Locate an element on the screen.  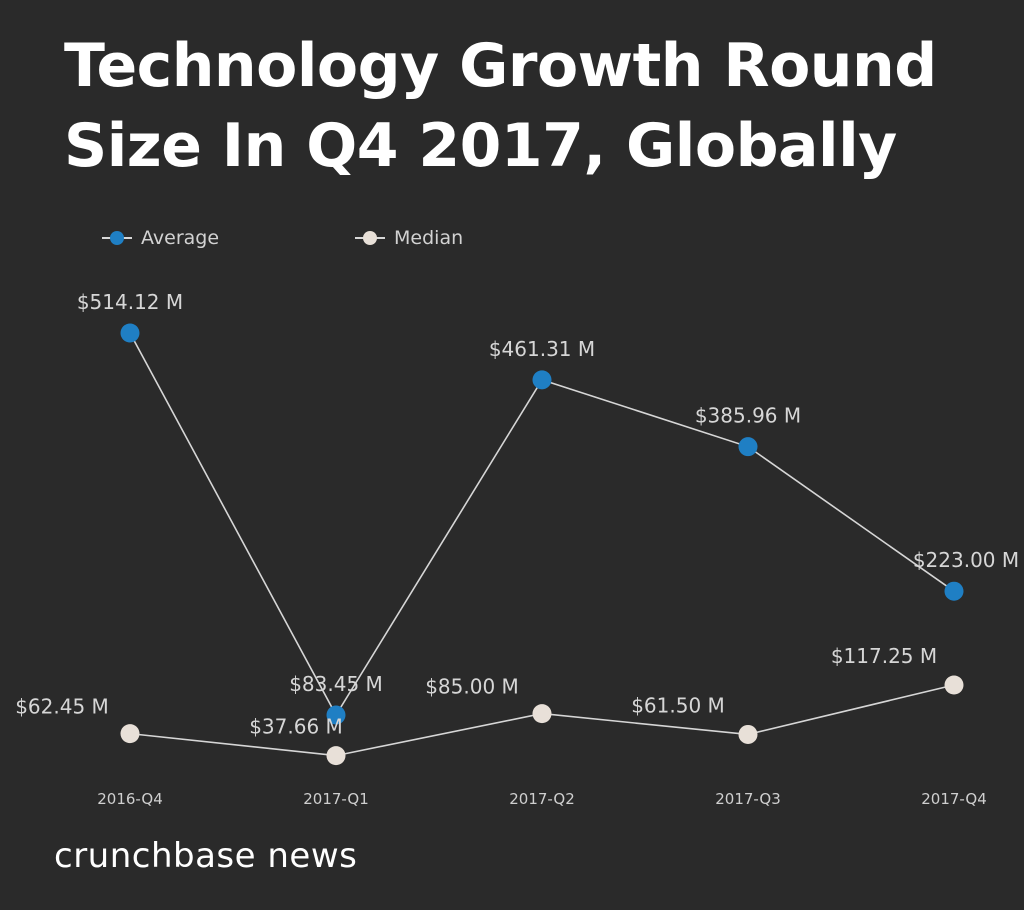
chart-title-line-1: Technology Growth Round is located at coordinates (500, 66).